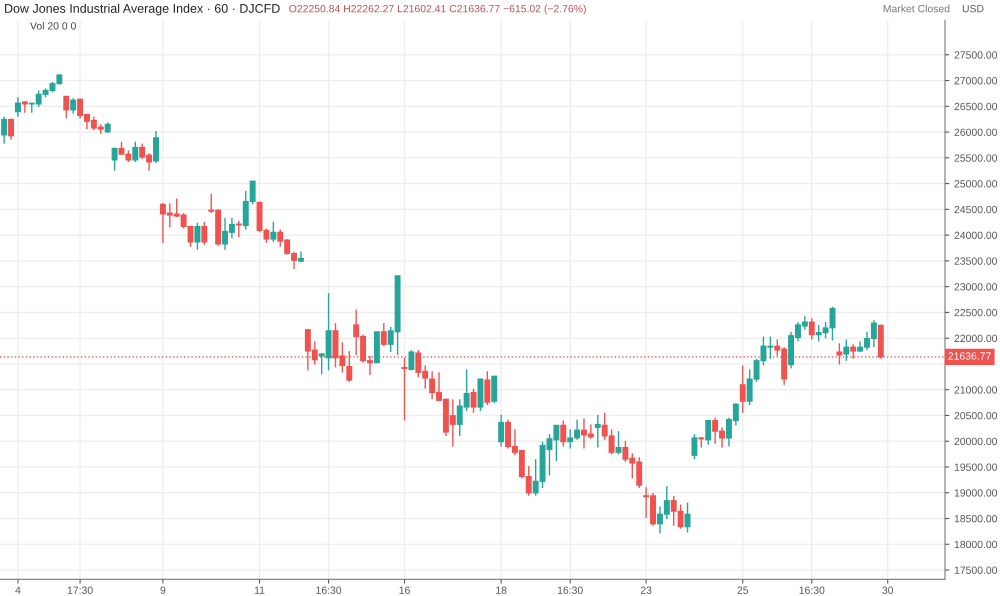 This screenshot has height=596, width=1000. Describe the element at coordinates (142, 10) in the screenshot. I see `chart-title: Dow Jones Industrial Average Index · 60 · DJCFD` at that location.